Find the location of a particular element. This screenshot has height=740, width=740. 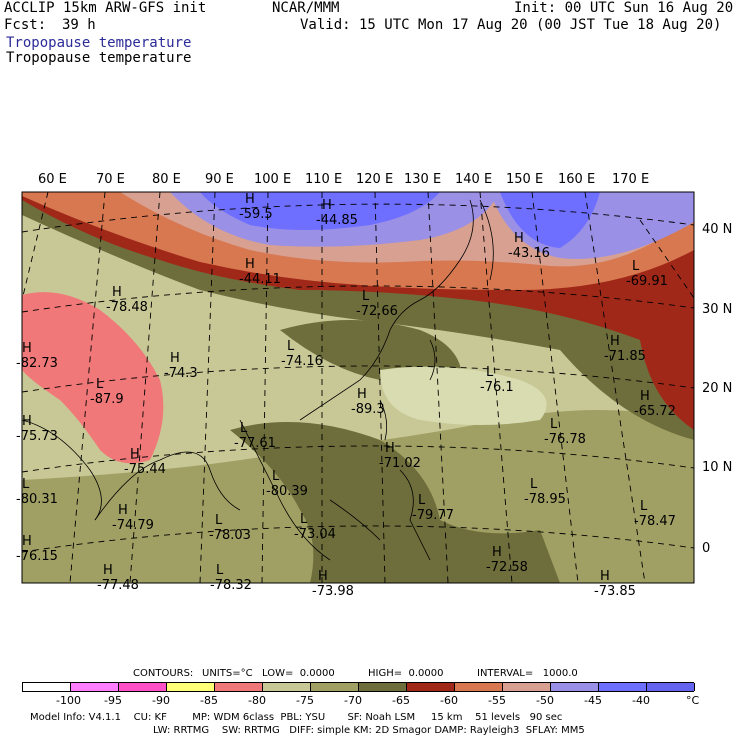

extremum-value: -78.95 is located at coordinates (545, 499).